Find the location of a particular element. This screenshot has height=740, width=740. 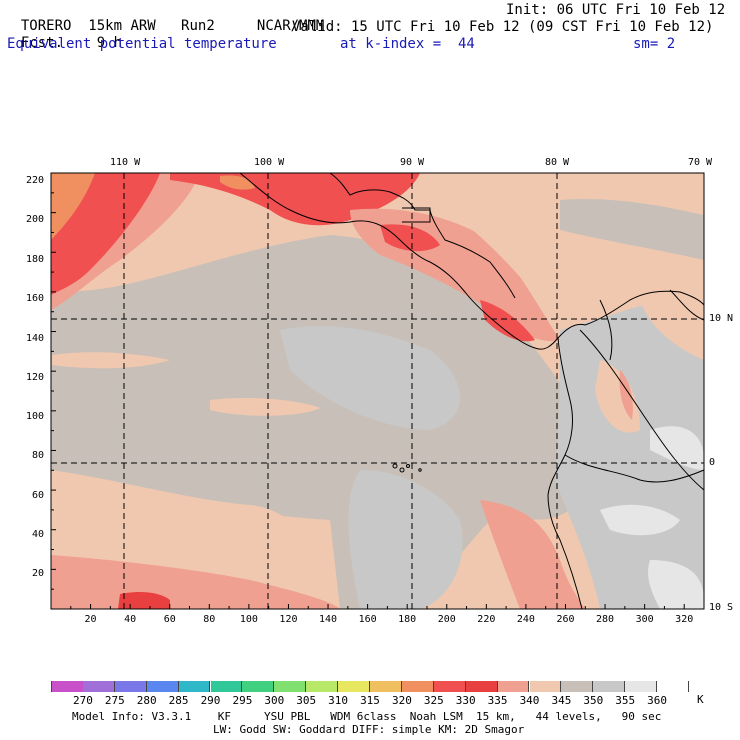

colorbar-level-350: 350 is located at coordinates (593, 700).